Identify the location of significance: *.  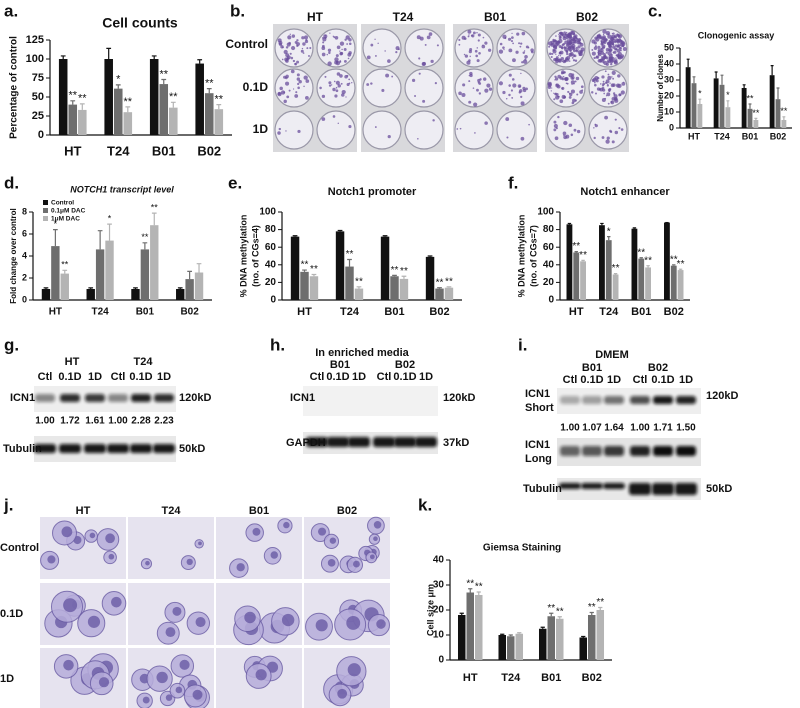
(700, 94).